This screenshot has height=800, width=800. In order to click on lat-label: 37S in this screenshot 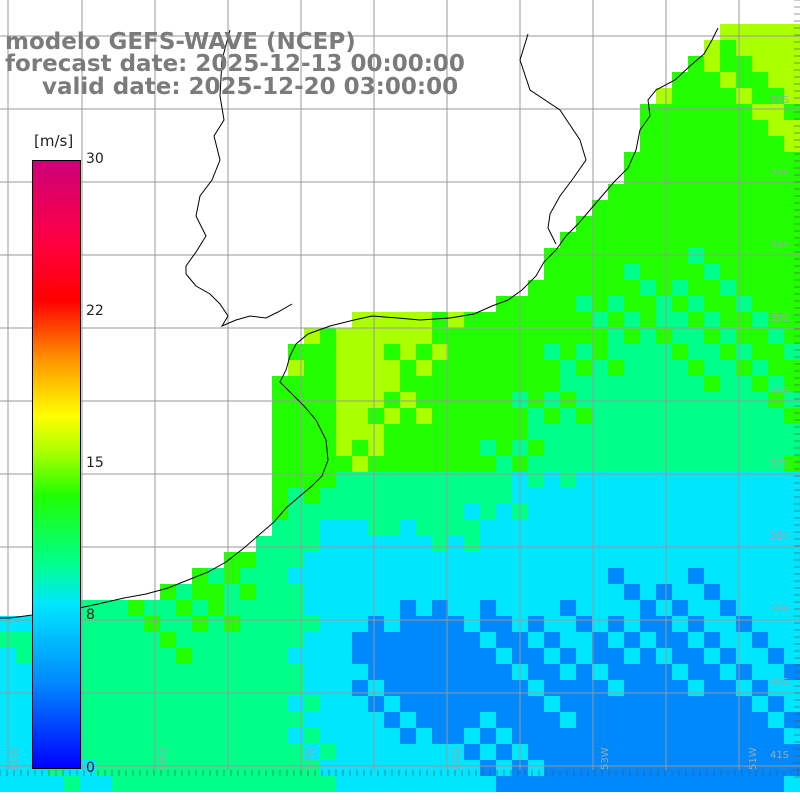, I will do `click(780, 464)`.